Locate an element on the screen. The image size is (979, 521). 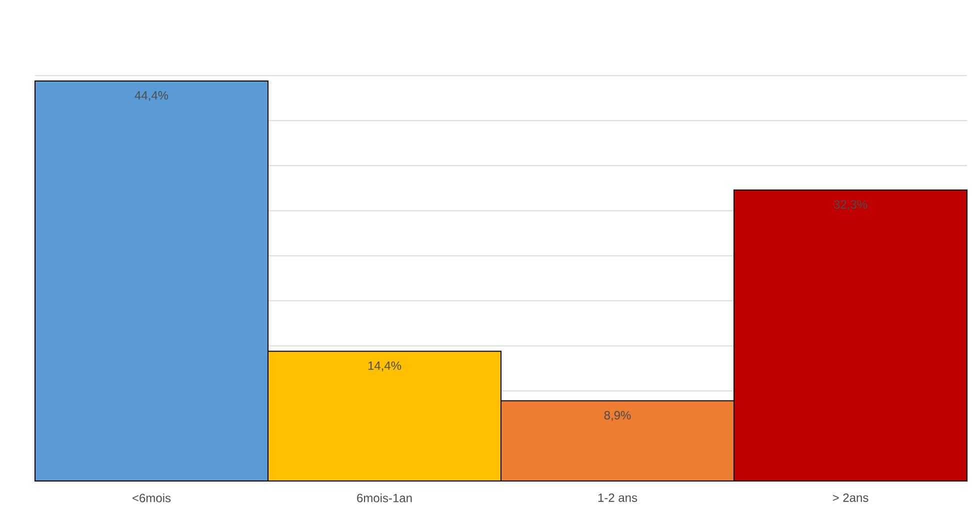
x-tick-label: <6mois is located at coordinates (151, 497).